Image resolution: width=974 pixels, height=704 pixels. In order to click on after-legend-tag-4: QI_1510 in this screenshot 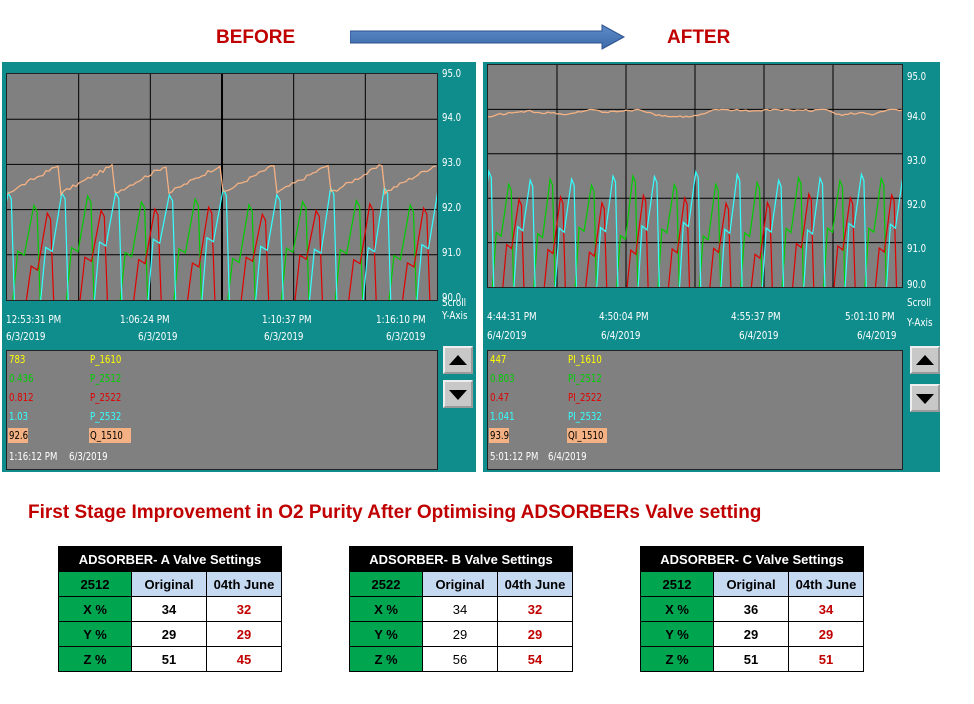, I will do `click(586, 435)`.